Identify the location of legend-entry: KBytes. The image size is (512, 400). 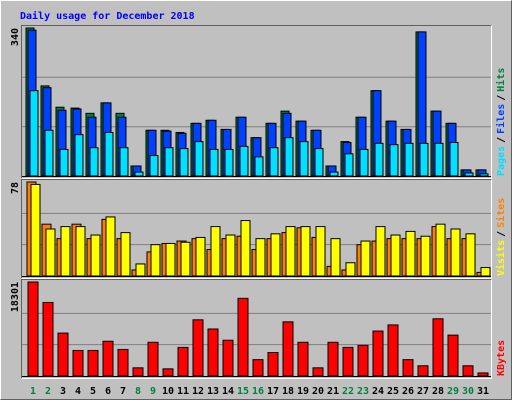
(501, 358).